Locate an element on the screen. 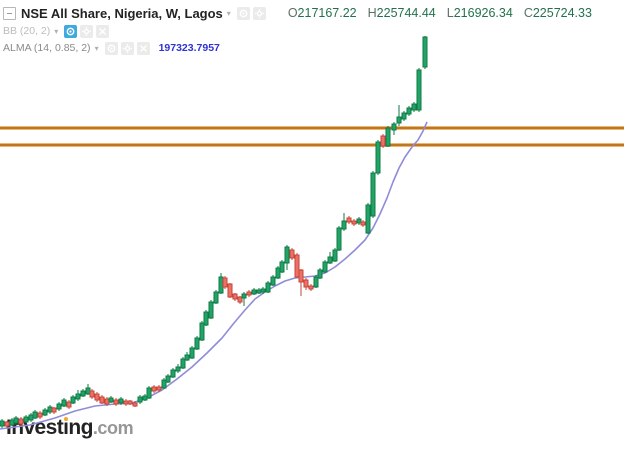 The image size is (624, 457). symbol-title: NSE All Share, Nigeria, W, Lagos is located at coordinates (122, 13).